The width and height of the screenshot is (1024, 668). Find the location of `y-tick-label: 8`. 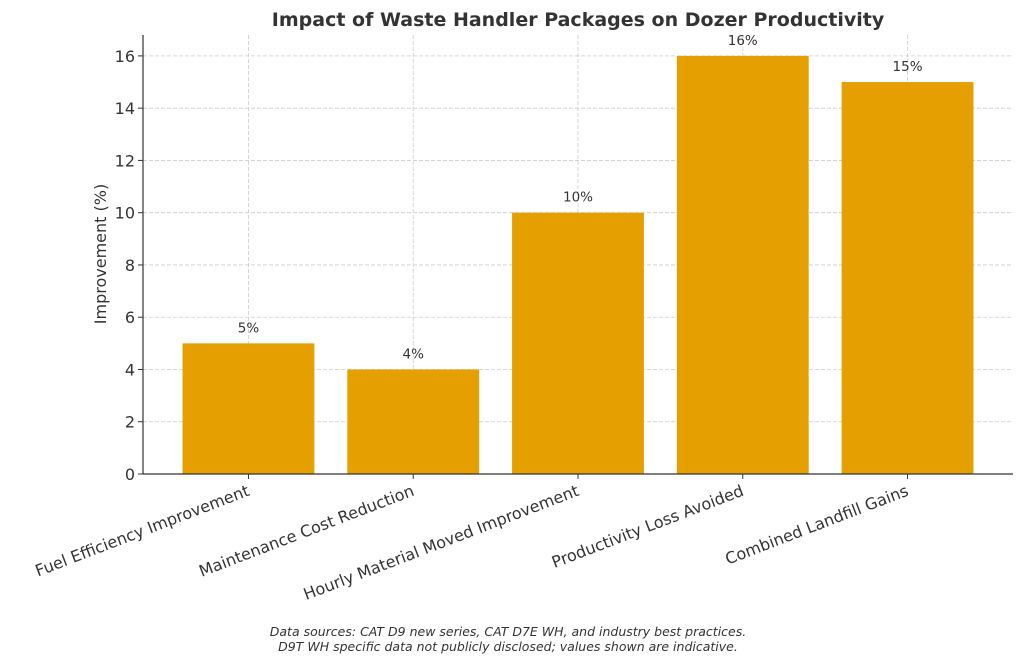

y-tick-label: 8 is located at coordinates (130, 265).